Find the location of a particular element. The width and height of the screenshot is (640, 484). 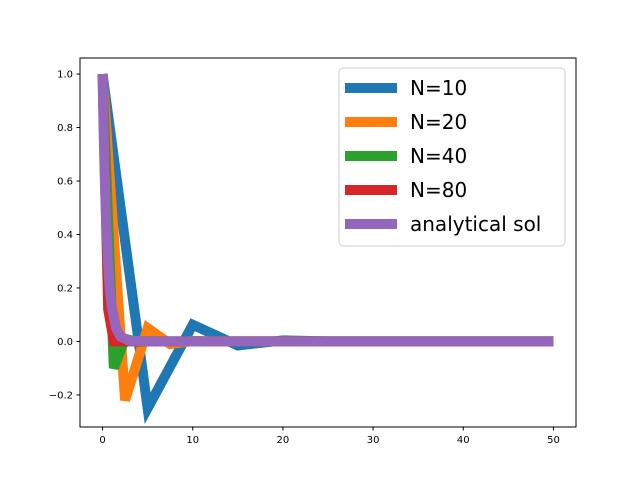

y-tick-label: 0.2 is located at coordinates (65, 288).